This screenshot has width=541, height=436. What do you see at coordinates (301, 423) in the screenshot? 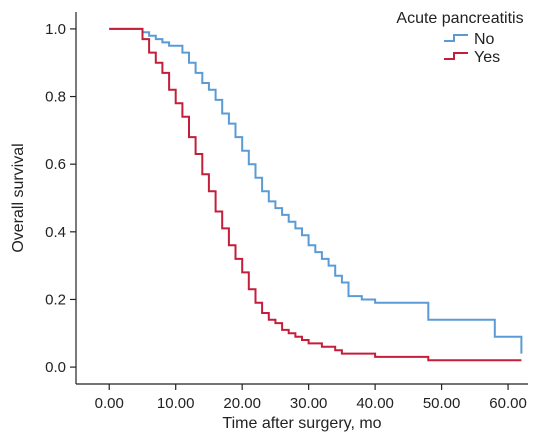
I see `x-axis-title: Time after surgery, mo` at bounding box center [301, 423].